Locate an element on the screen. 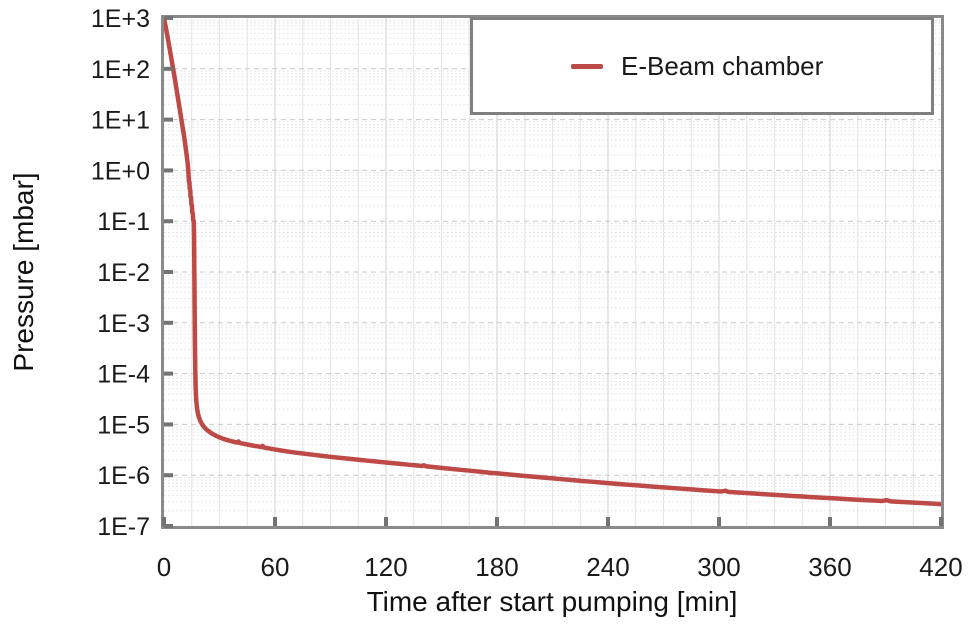 The width and height of the screenshot is (974, 628). x-tick-label: 300 is located at coordinates (718, 567).